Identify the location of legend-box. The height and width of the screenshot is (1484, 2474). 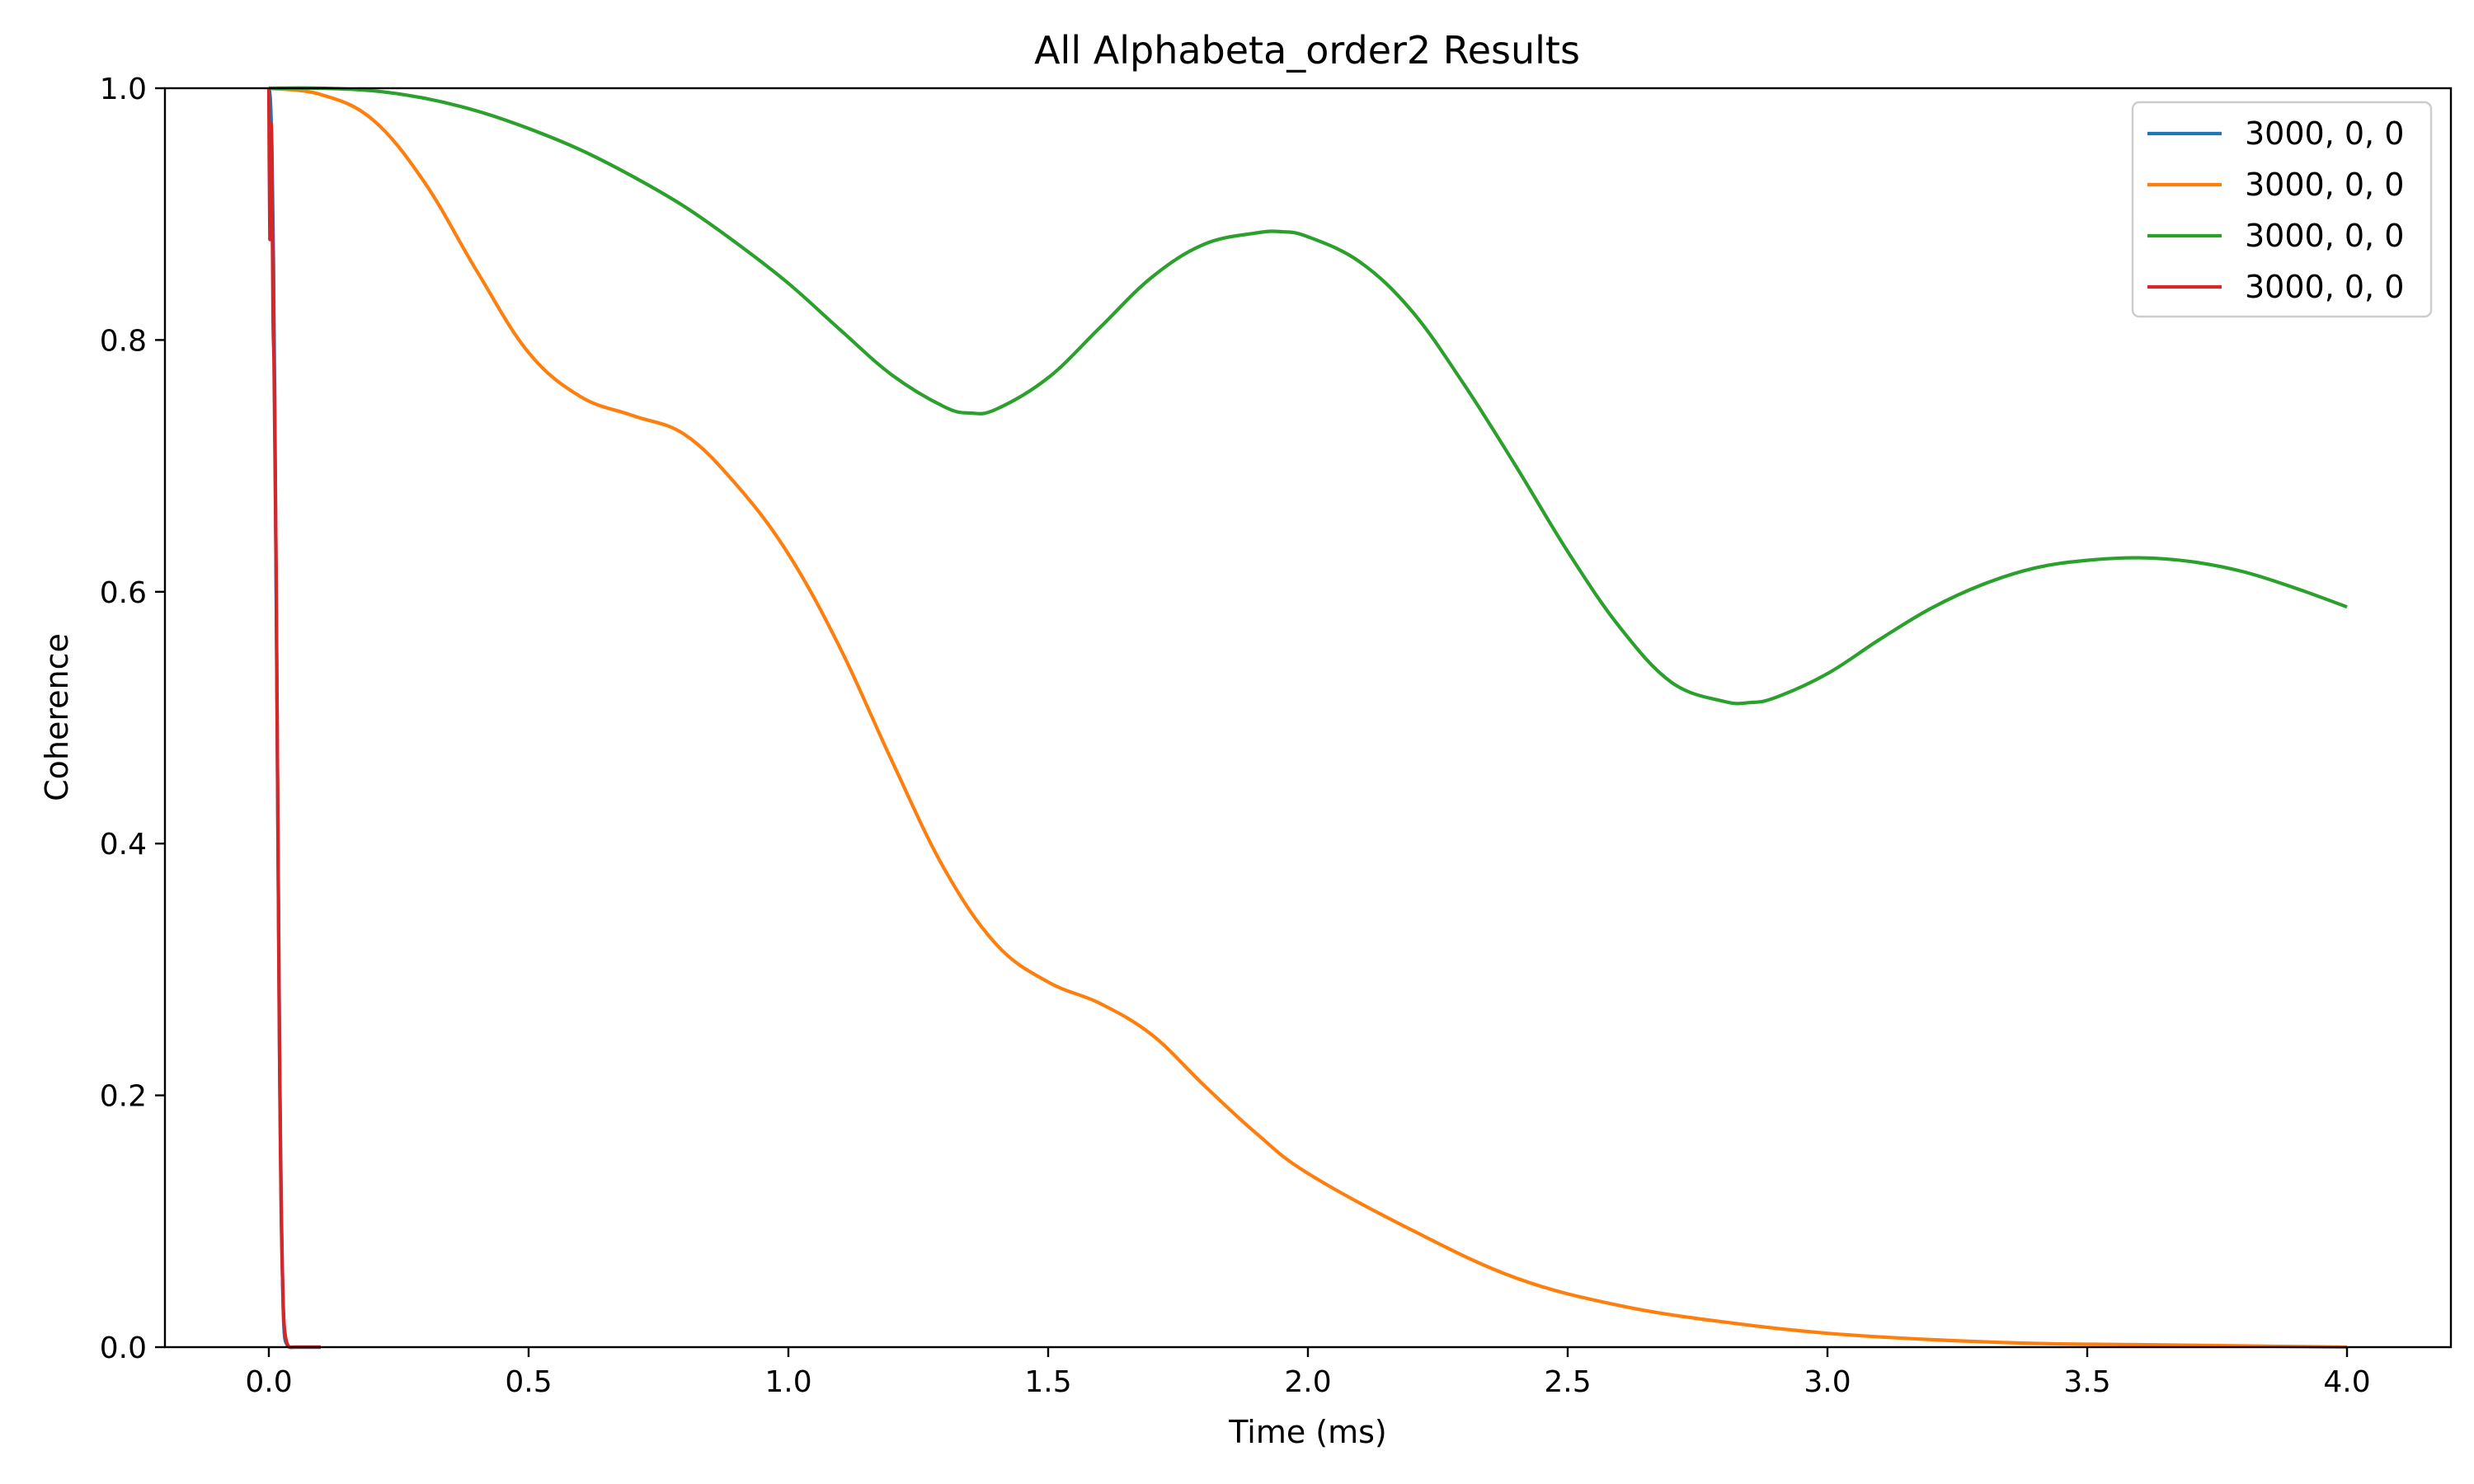
(2282, 209).